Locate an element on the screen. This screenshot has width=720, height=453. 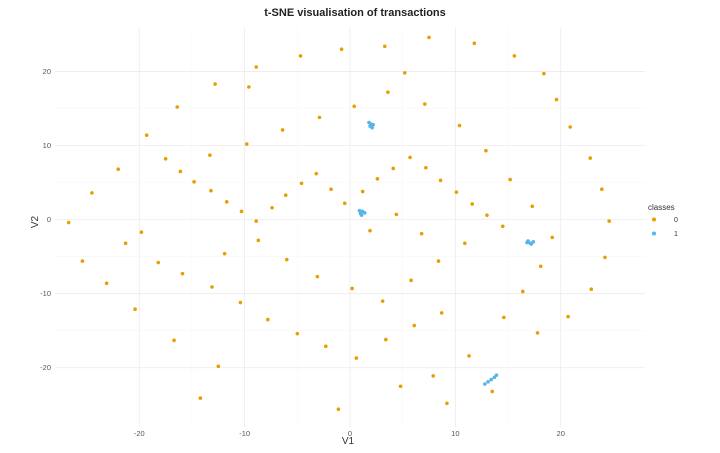
x-tick-label: 20 is located at coordinates (561, 433).